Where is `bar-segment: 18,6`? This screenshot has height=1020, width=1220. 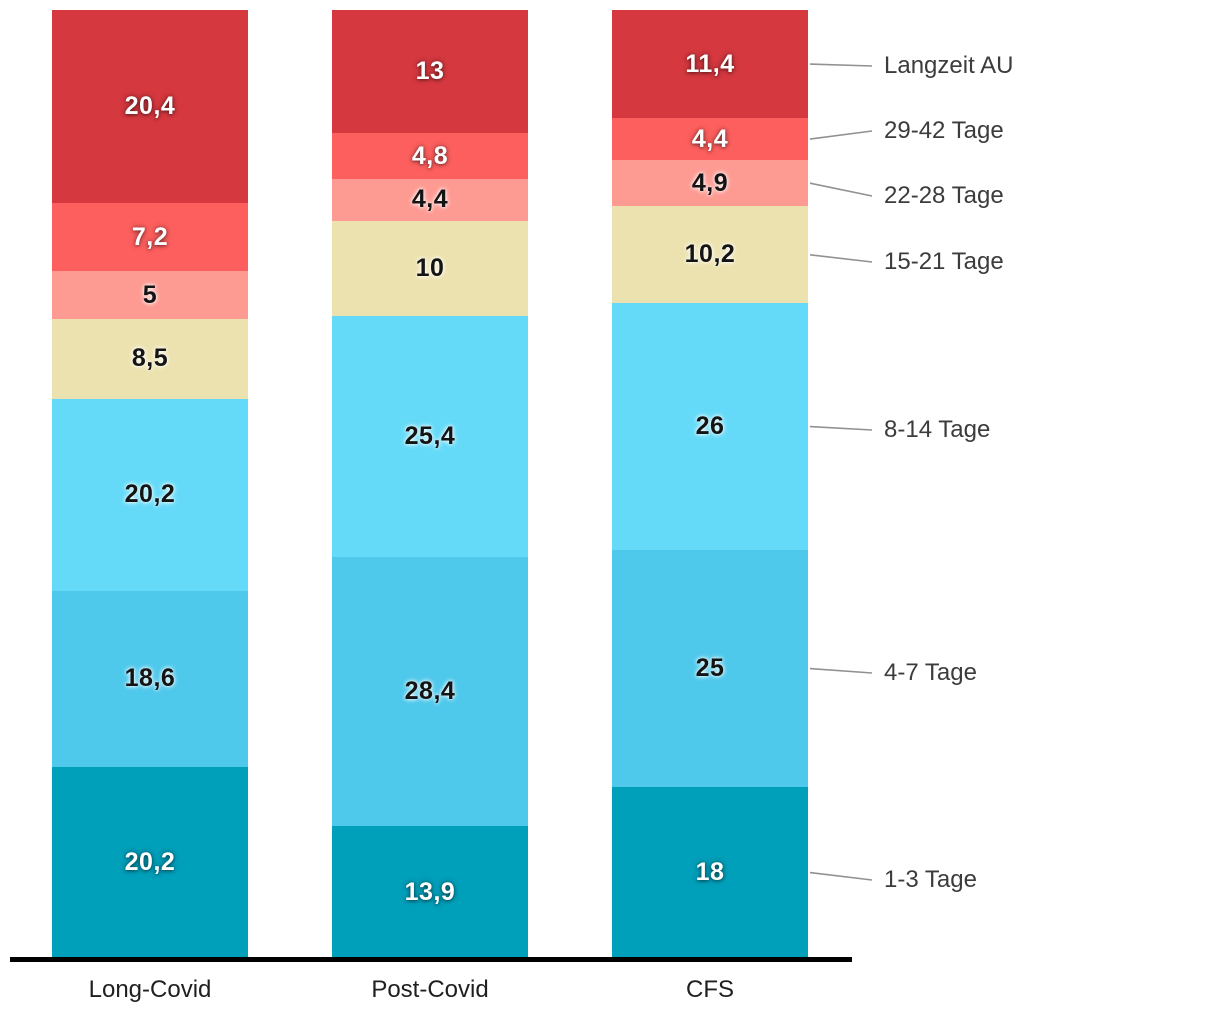 bar-segment: 18,6 is located at coordinates (150, 678).